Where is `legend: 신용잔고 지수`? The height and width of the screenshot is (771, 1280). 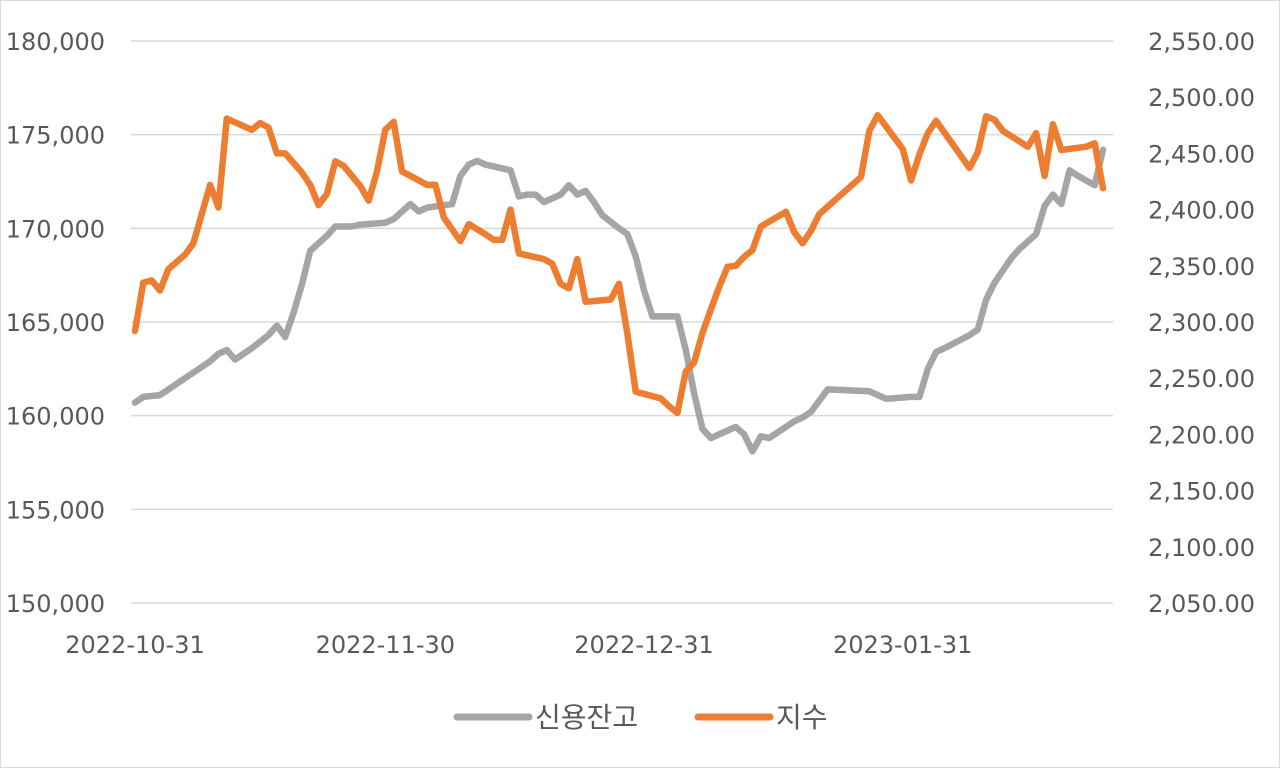 legend: 신용잔고 지수 is located at coordinates (640, 717).